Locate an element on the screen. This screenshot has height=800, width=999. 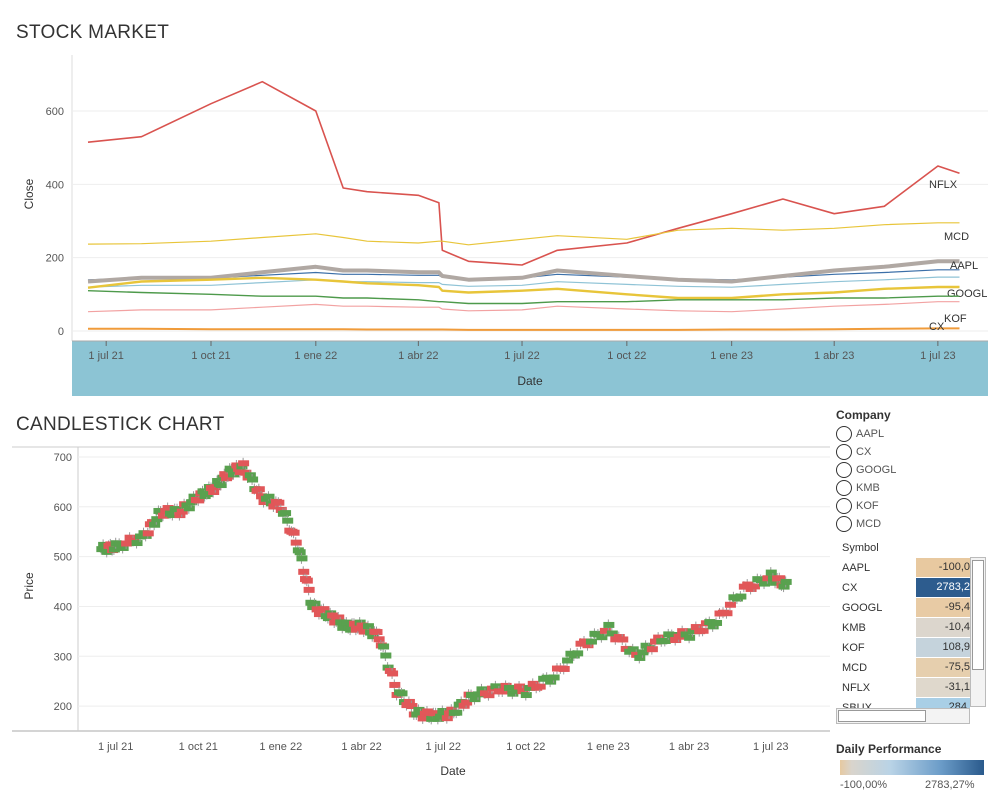
table-row: KOF 108,9 is located at coordinates (903, 648).